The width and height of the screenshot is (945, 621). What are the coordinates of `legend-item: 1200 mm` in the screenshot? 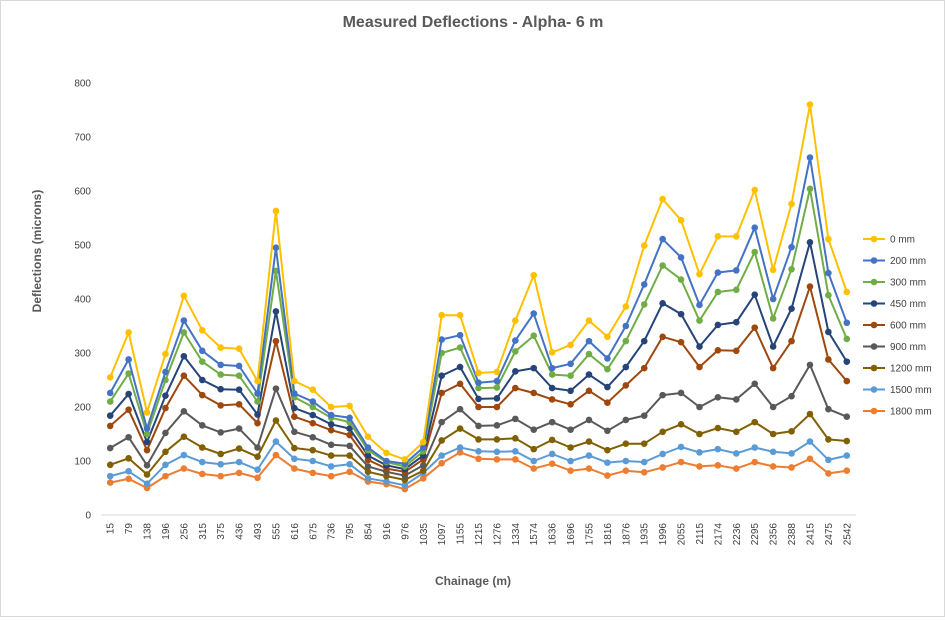 It's located at (897, 369).